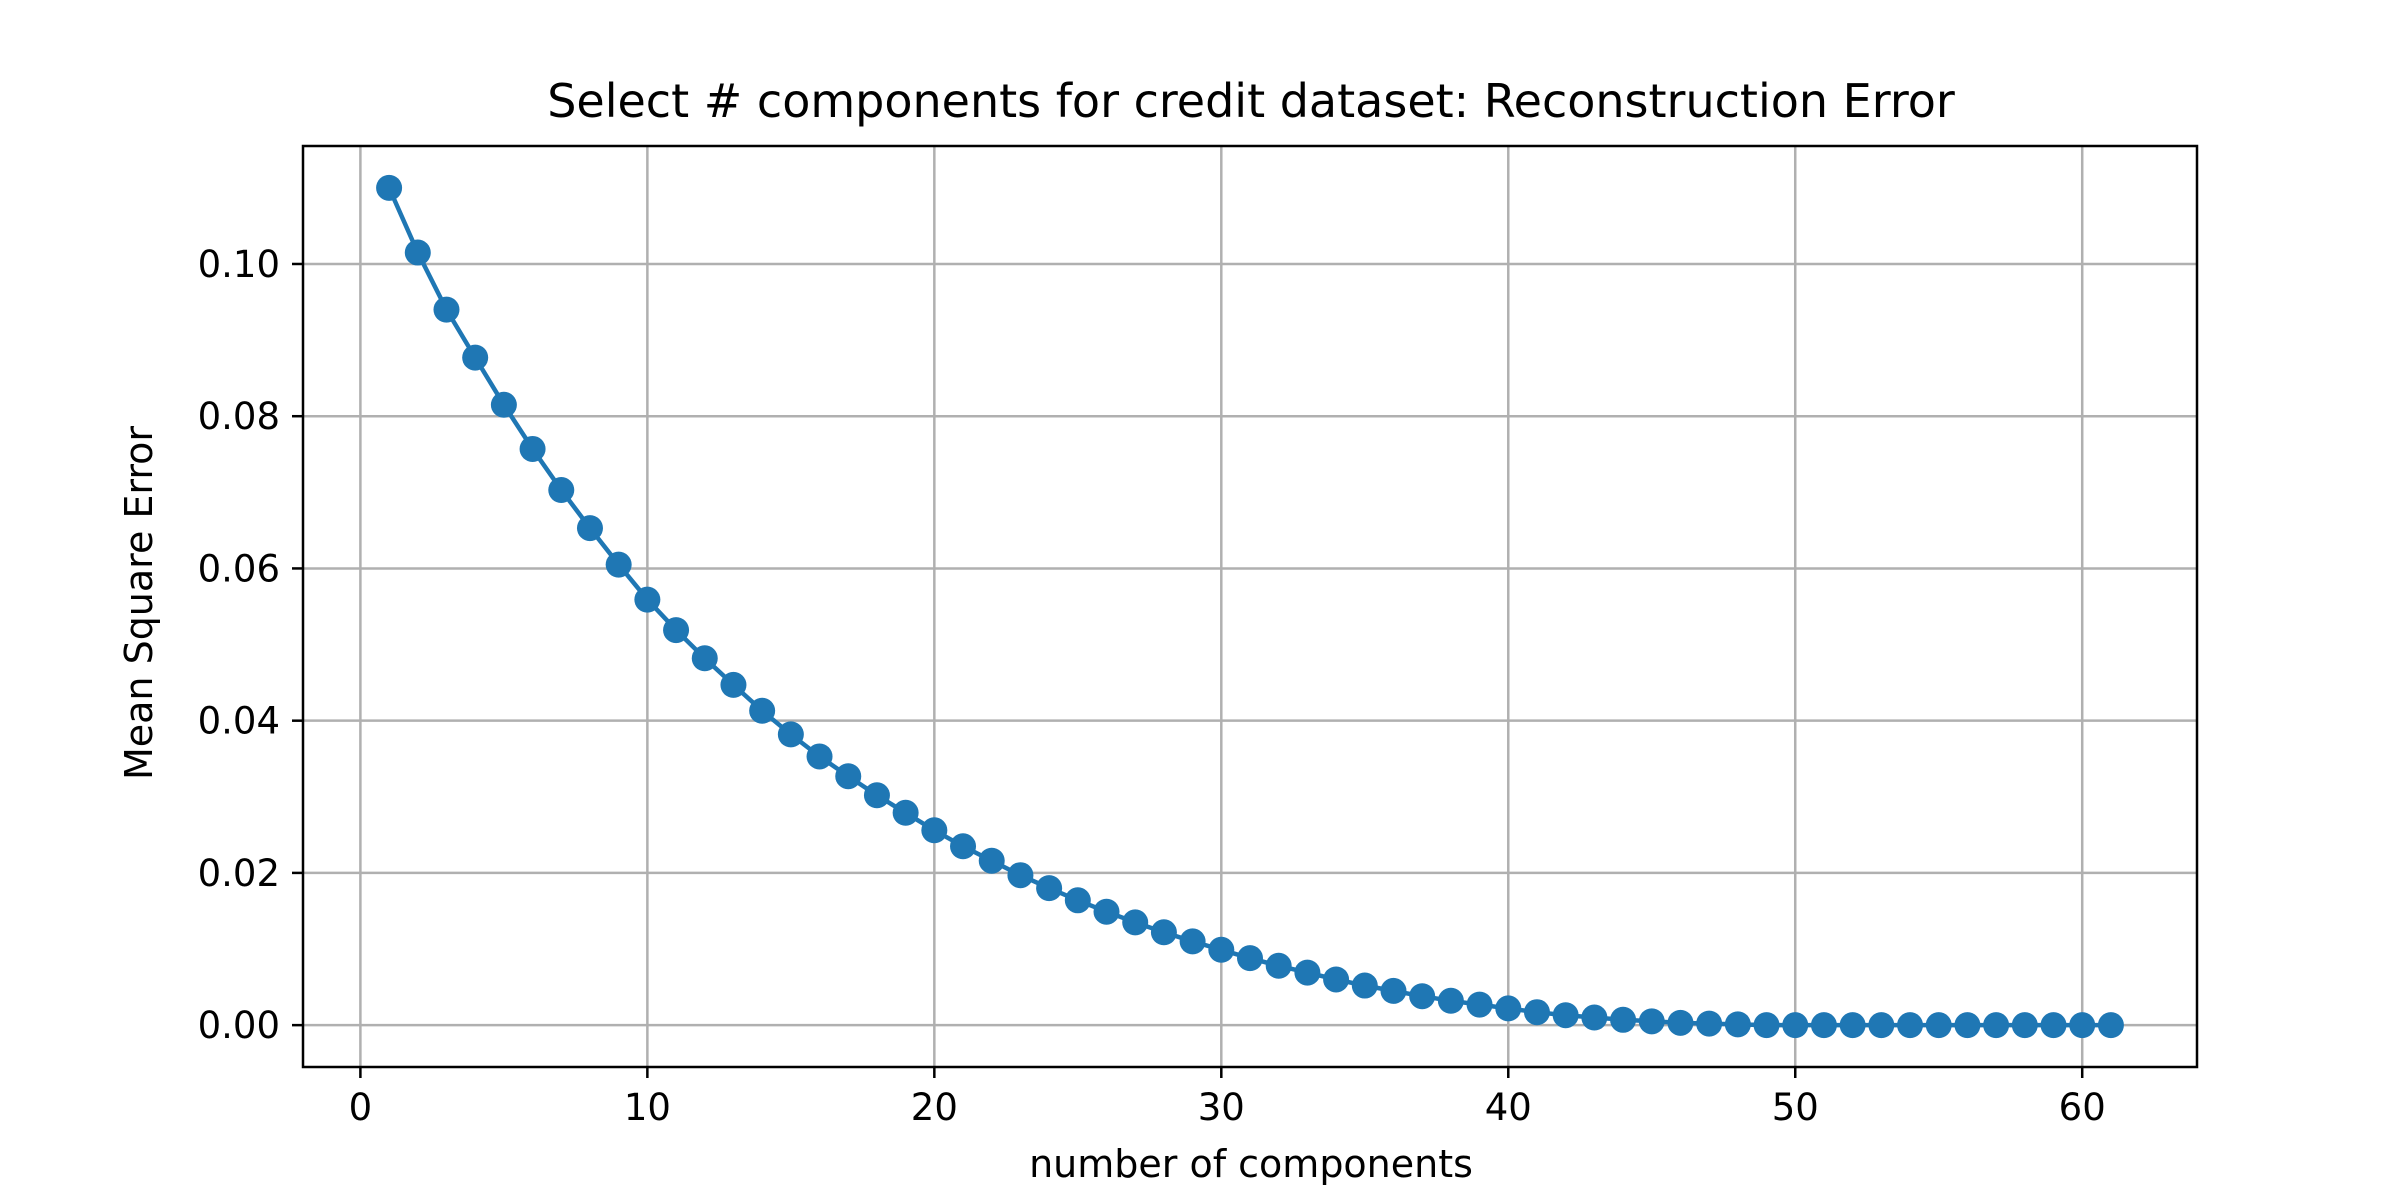 This screenshot has width=2400, height=1200. What do you see at coordinates (647, 1107) in the screenshot?
I see `x-tick-label: 10` at bounding box center [647, 1107].